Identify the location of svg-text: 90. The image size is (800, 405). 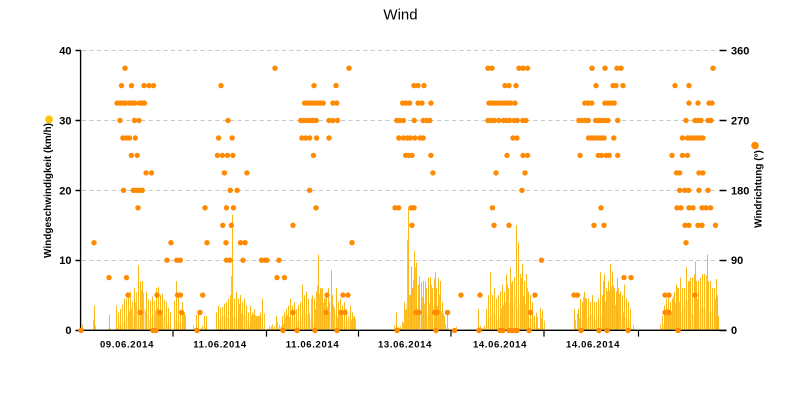
(737, 261).